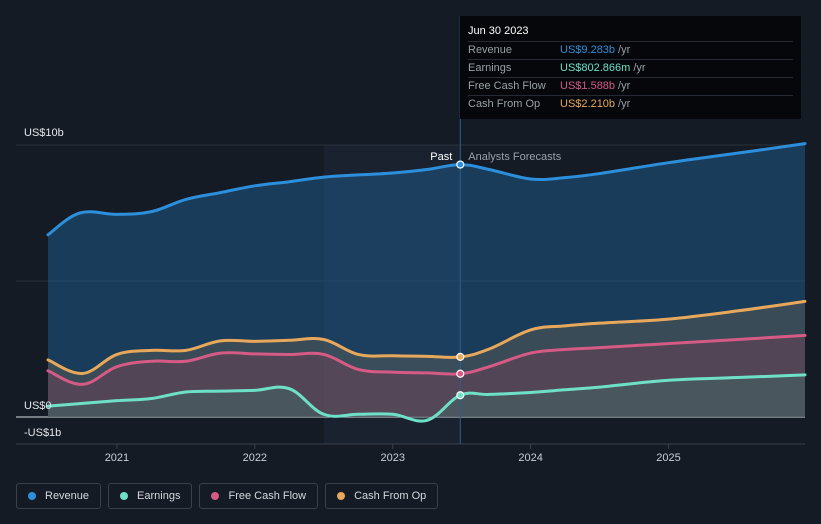 This screenshot has width=821, height=524. I want to click on tooltip-label: Revenue, so click(490, 50).